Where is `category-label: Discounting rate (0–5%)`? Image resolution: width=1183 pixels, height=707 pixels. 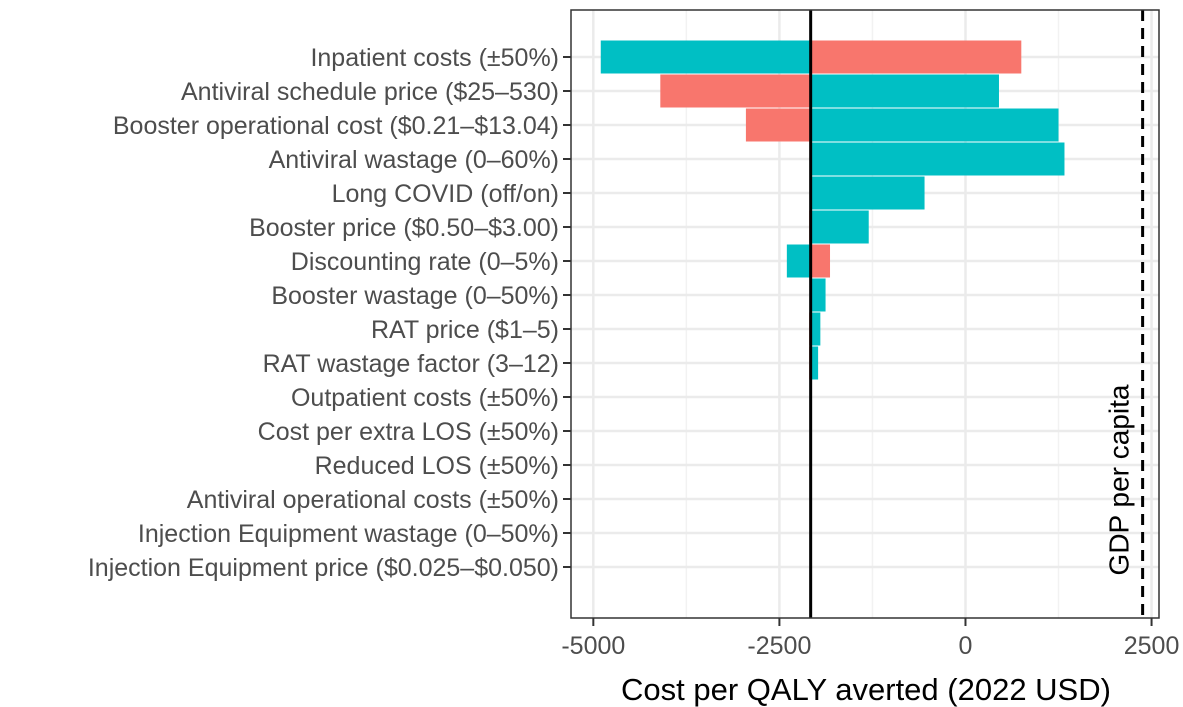
category-label: Discounting rate (0–5%) is located at coordinates (425, 262).